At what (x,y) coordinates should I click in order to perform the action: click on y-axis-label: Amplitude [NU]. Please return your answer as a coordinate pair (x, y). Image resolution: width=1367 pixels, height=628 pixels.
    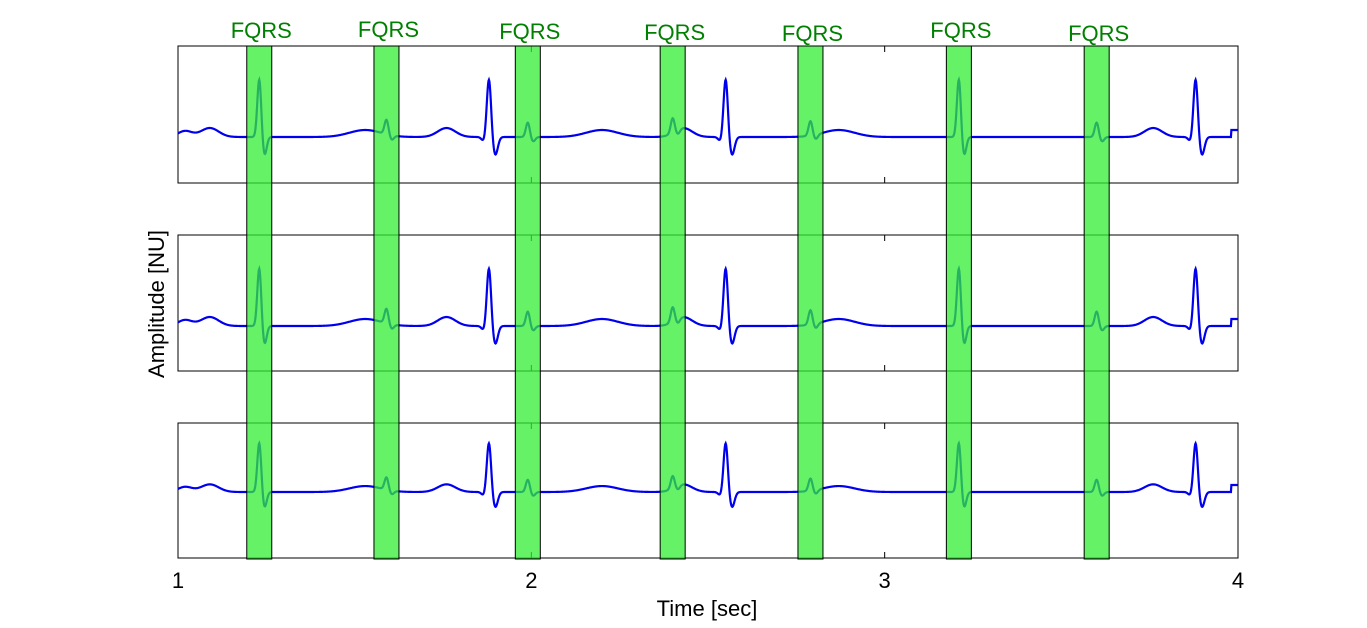
    Looking at the image, I should click on (156, 304).